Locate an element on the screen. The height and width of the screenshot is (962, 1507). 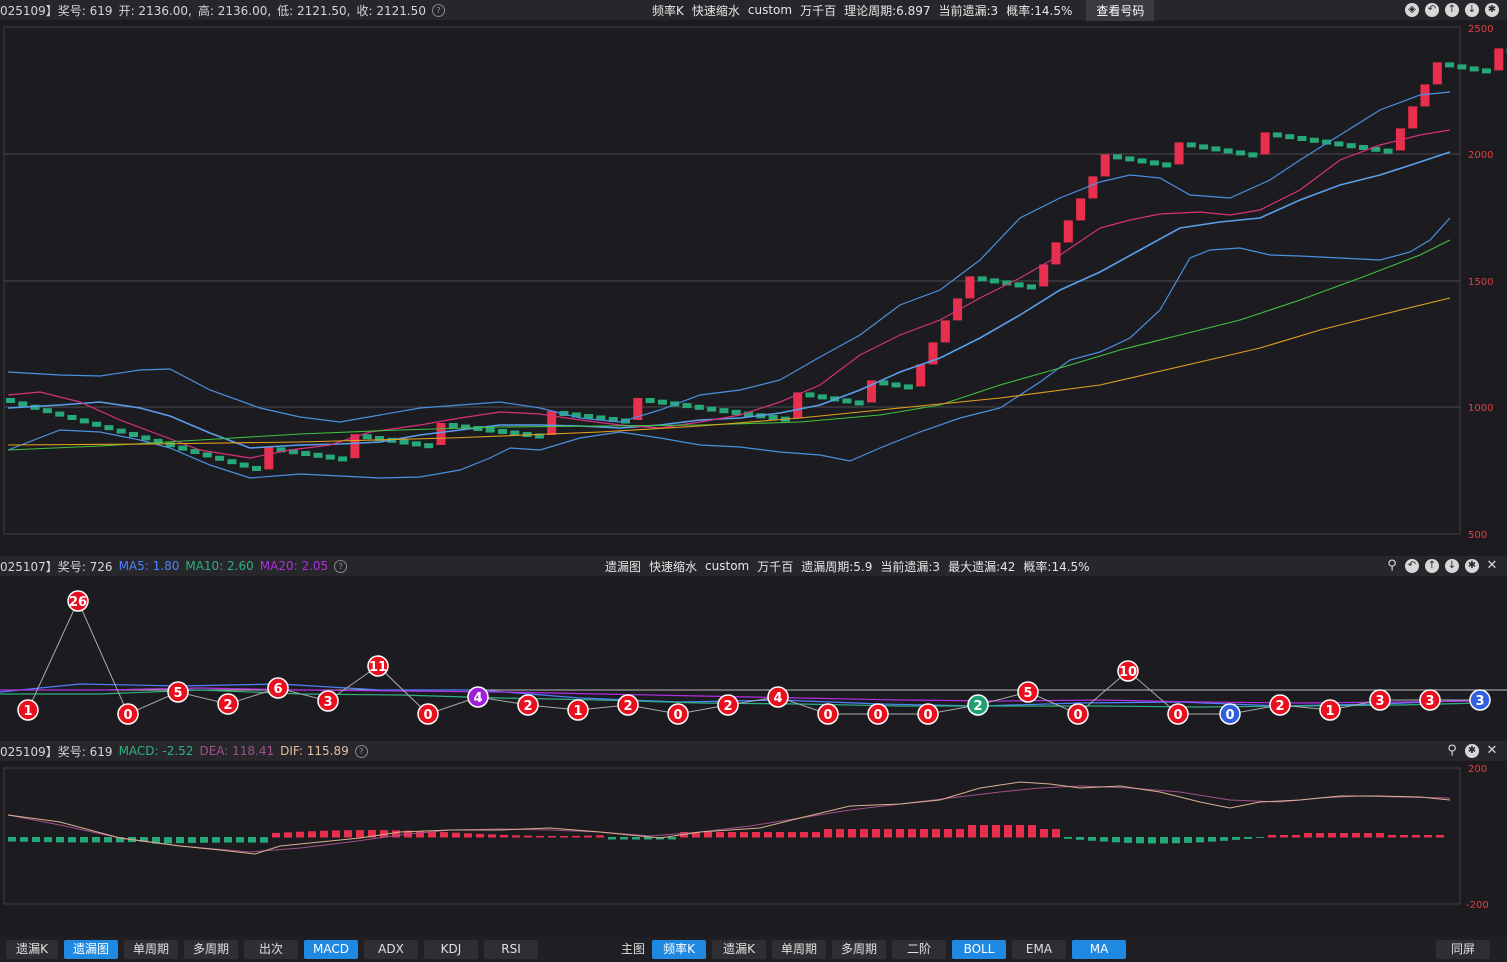
param: 概率:14.5% is located at coordinates (1039, 10).